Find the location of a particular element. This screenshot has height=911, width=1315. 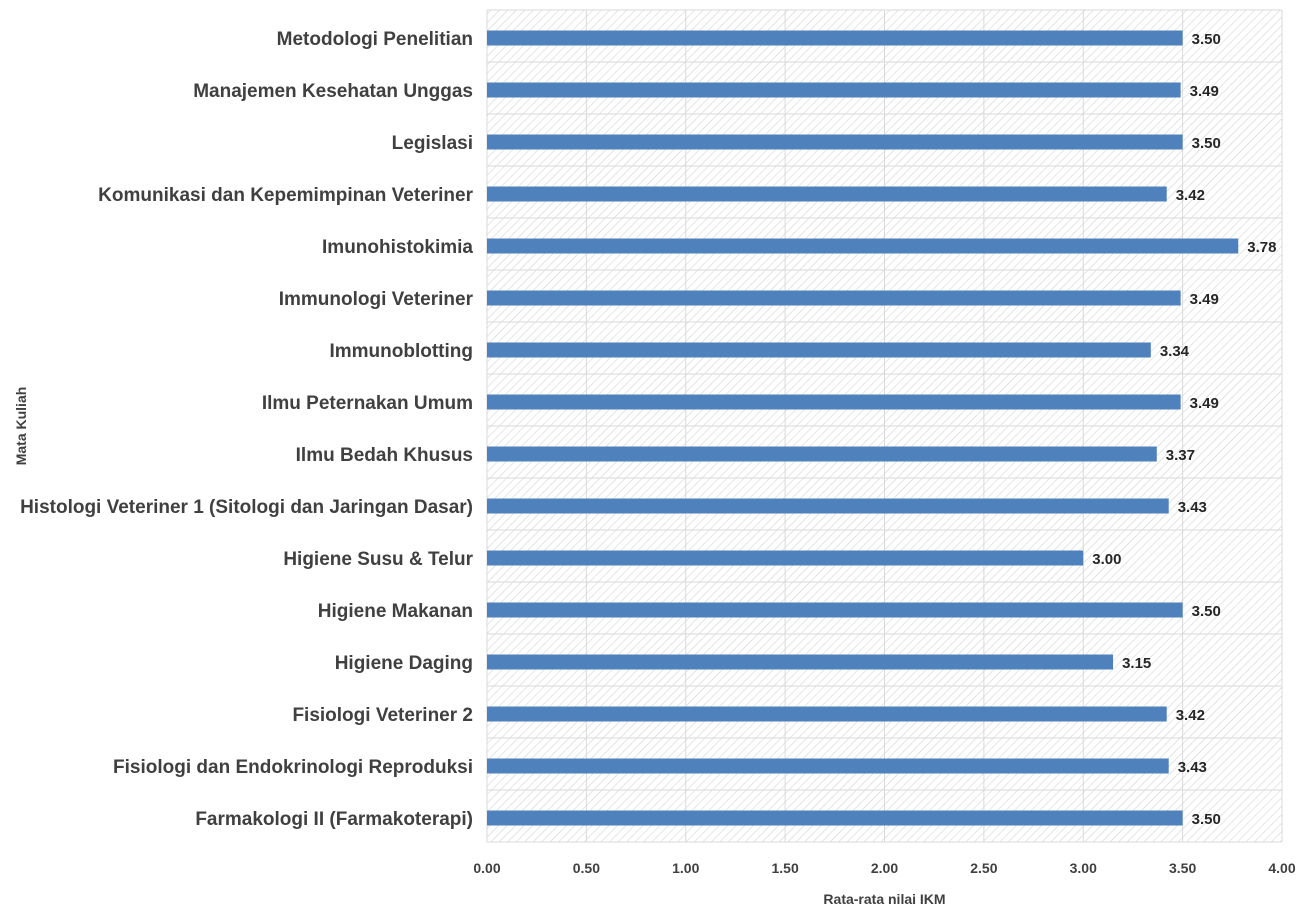

x-tick-label: 2.50 is located at coordinates (983, 868).